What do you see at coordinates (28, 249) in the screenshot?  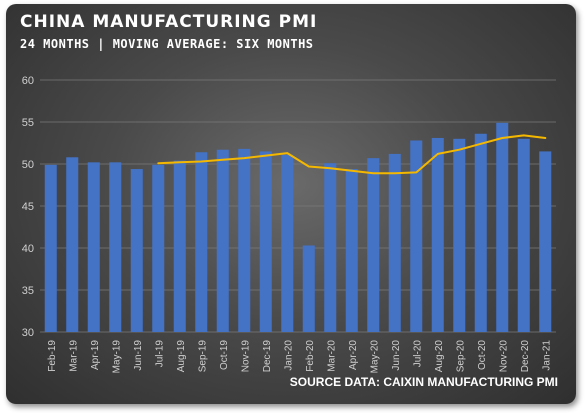 I see `y-tick-label-40: 40` at bounding box center [28, 249].